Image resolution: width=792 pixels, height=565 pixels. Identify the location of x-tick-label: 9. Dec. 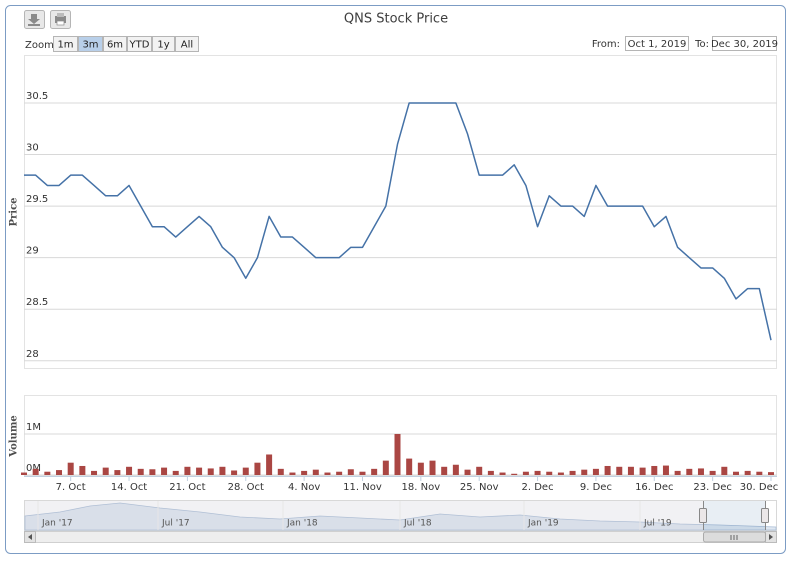
(596, 487).